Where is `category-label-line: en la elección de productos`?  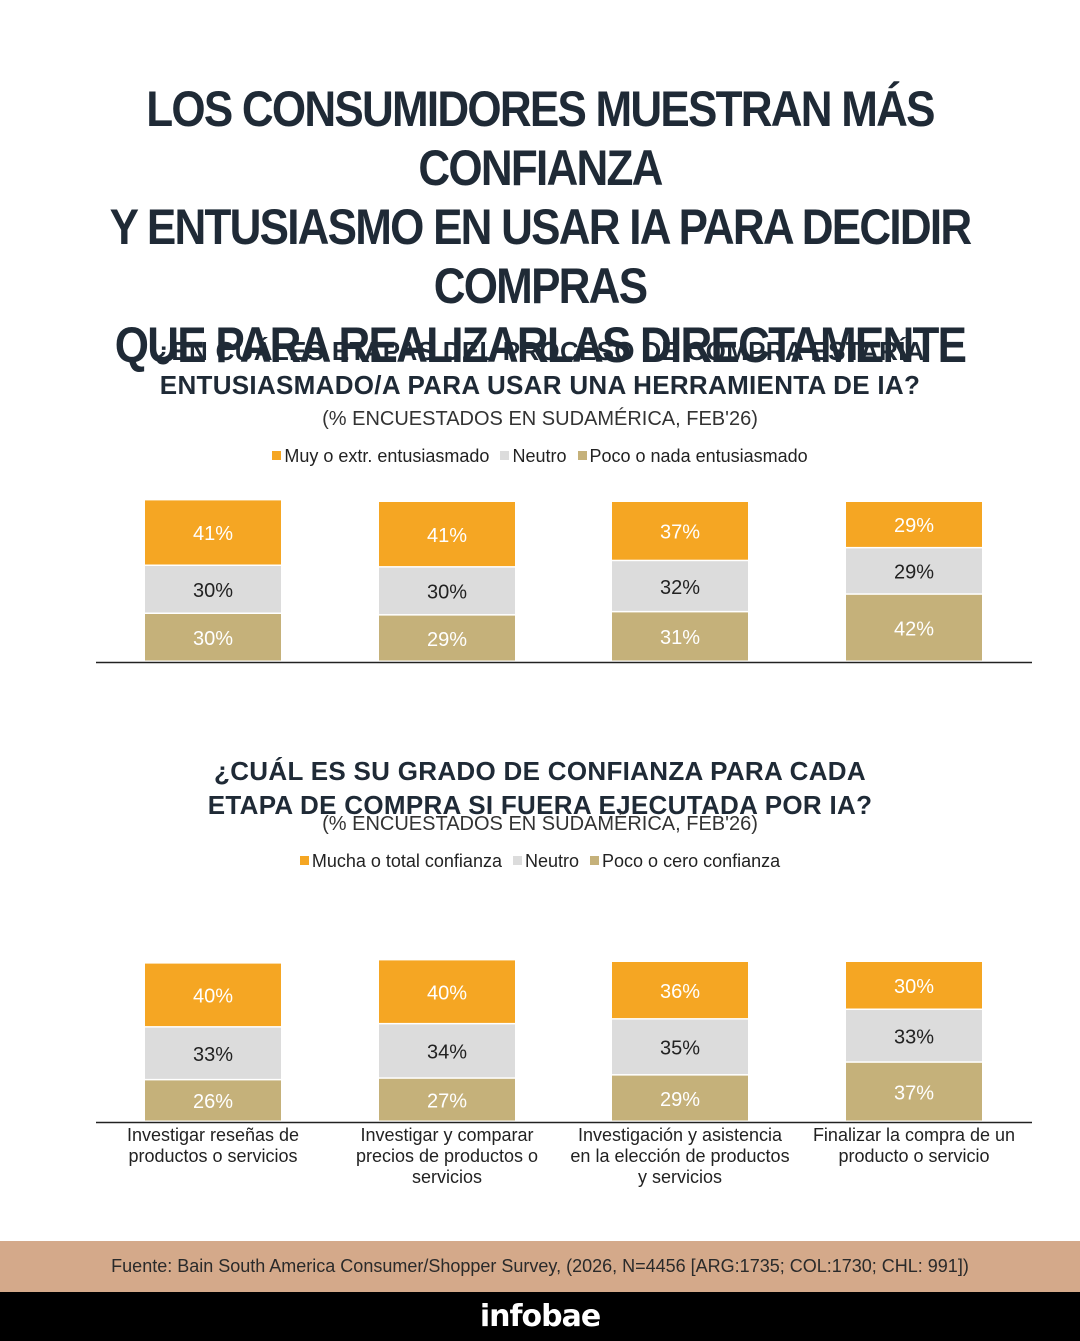 category-label-line: en la elección de productos is located at coordinates (680, 1156).